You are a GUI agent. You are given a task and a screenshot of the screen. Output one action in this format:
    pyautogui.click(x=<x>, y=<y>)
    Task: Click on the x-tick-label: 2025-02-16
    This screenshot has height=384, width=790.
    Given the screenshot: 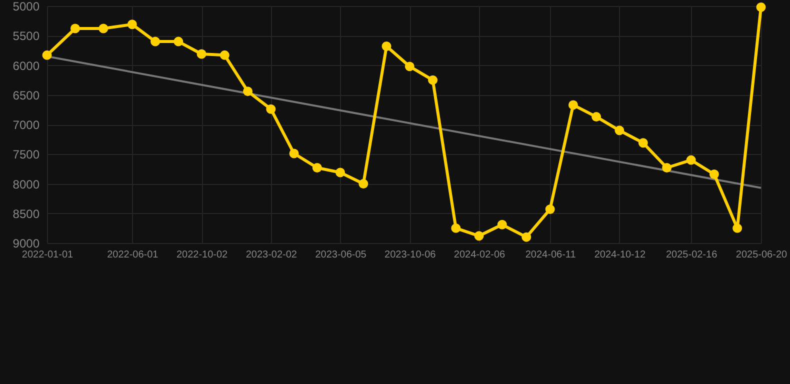 What is the action you would take?
    pyautogui.click(x=692, y=255)
    